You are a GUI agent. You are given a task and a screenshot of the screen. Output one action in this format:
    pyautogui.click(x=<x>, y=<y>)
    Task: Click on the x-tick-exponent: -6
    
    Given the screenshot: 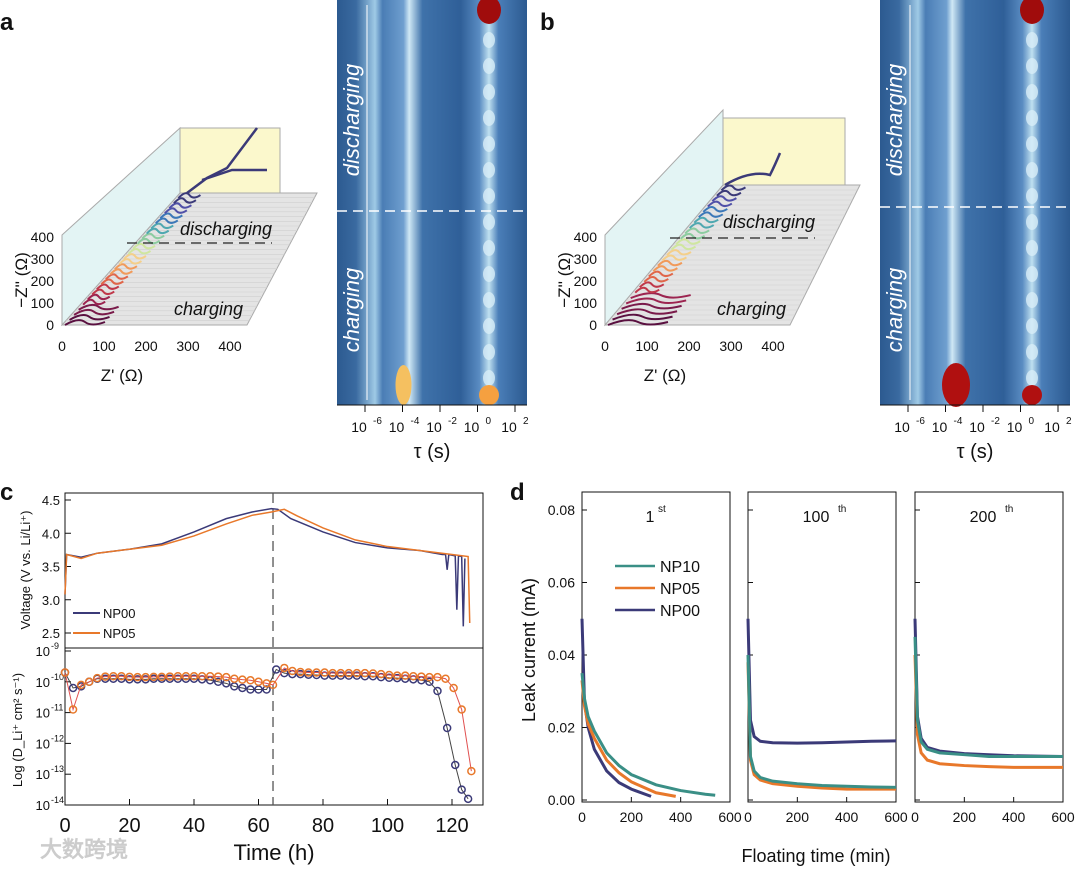 What is the action you would take?
    pyautogui.click(x=377, y=421)
    